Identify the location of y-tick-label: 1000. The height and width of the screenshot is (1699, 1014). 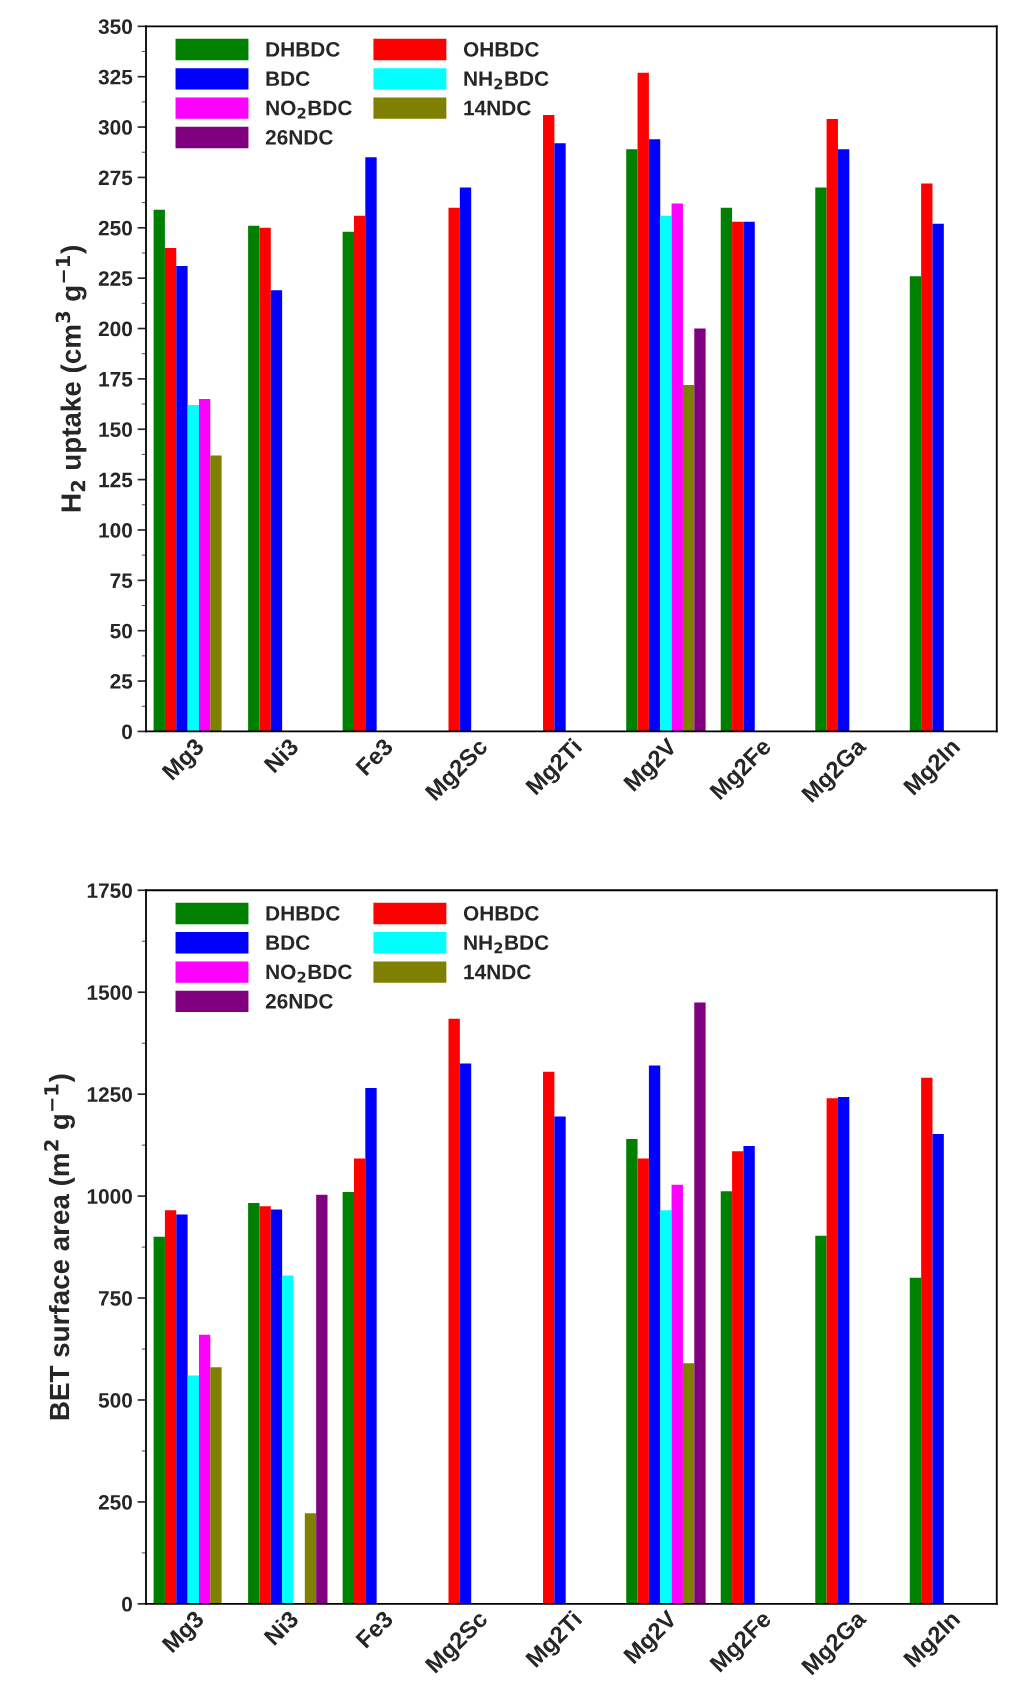
(109, 1196).